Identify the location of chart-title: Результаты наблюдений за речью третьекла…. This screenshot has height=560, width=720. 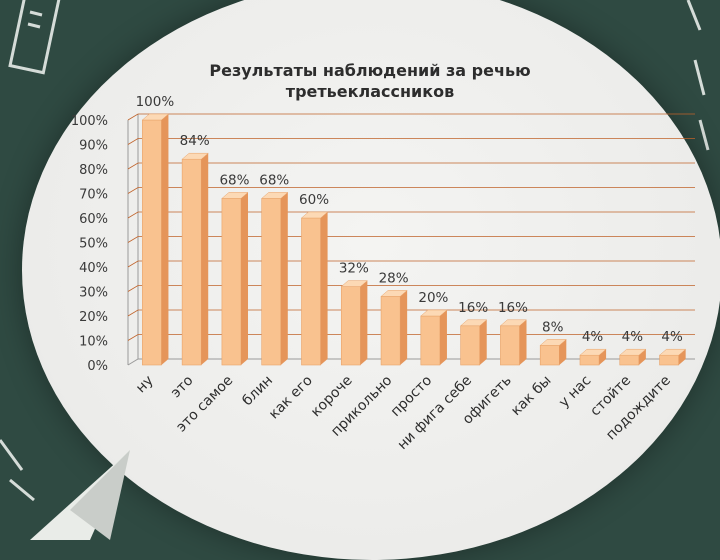
(370, 81).